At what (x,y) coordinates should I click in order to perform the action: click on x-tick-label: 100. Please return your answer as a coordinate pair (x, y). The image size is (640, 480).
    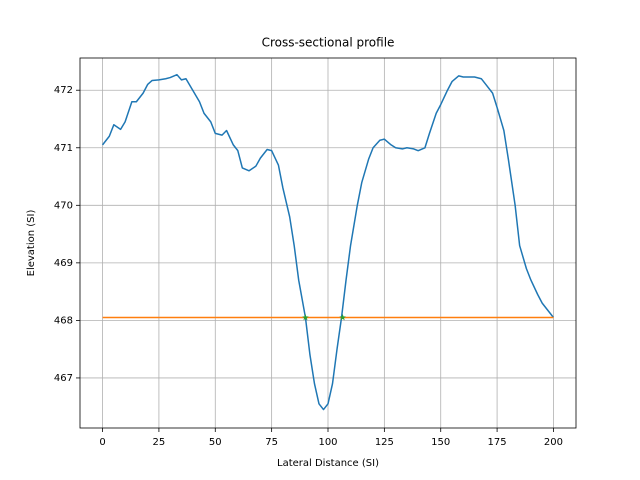
    Looking at the image, I should click on (327, 442).